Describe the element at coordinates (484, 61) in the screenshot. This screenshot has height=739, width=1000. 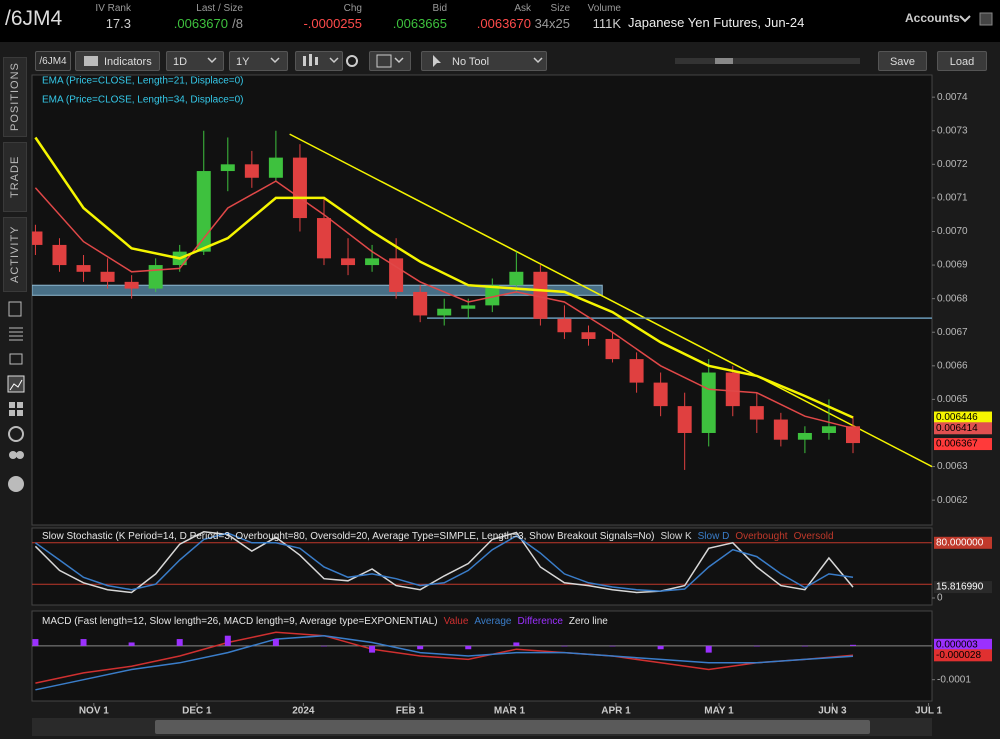
I see `tool-select: No Tool` at that location.